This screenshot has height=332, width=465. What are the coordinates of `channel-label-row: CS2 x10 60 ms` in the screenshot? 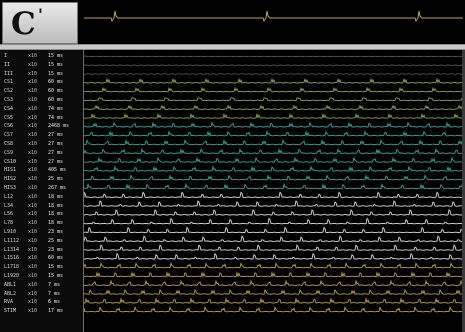 It's located at (41, 91).